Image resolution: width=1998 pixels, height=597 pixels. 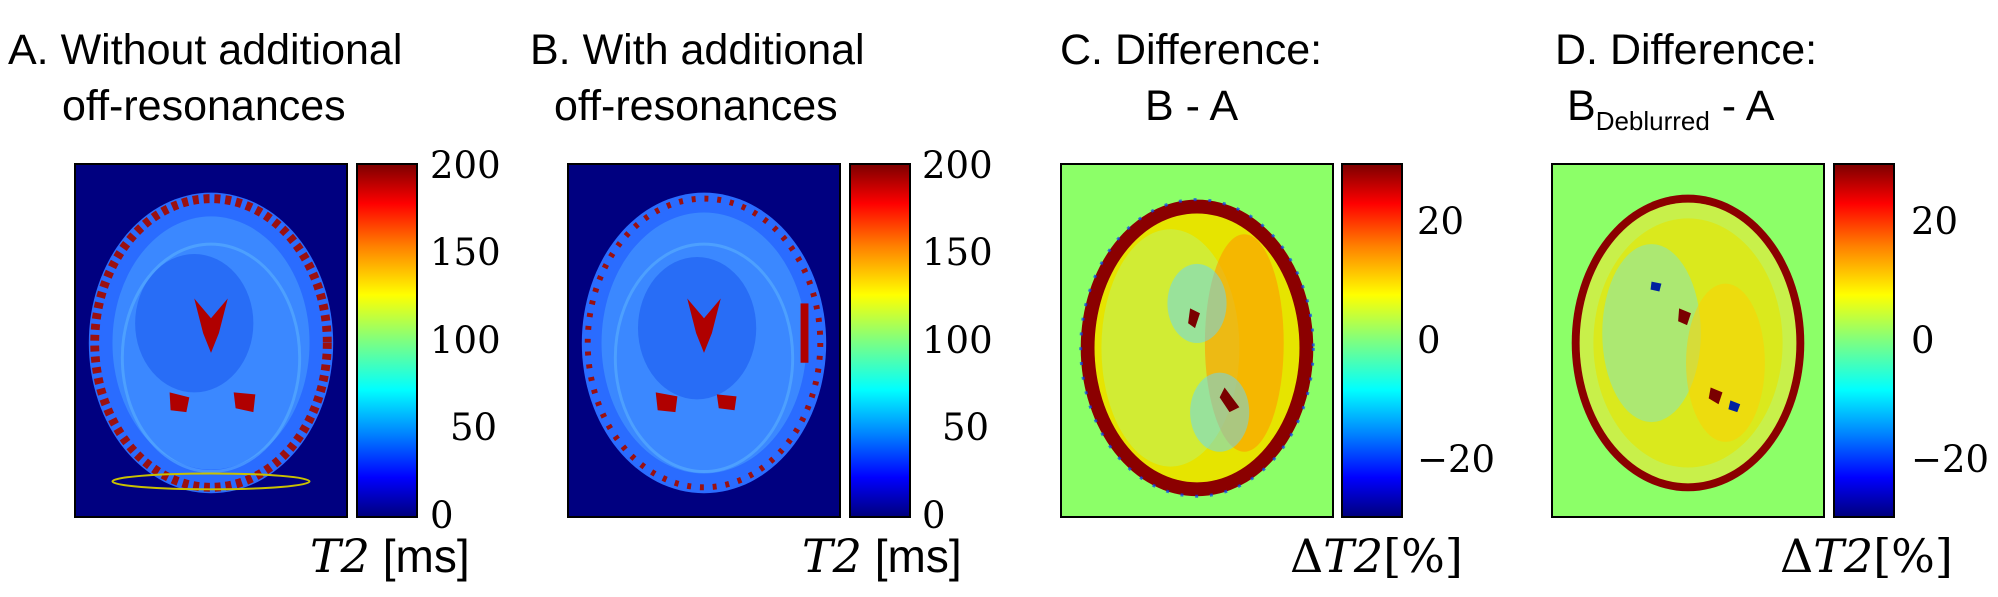 What do you see at coordinates (1456, 459) in the screenshot?
I see `panel-c-tick: −20` at bounding box center [1456, 459].